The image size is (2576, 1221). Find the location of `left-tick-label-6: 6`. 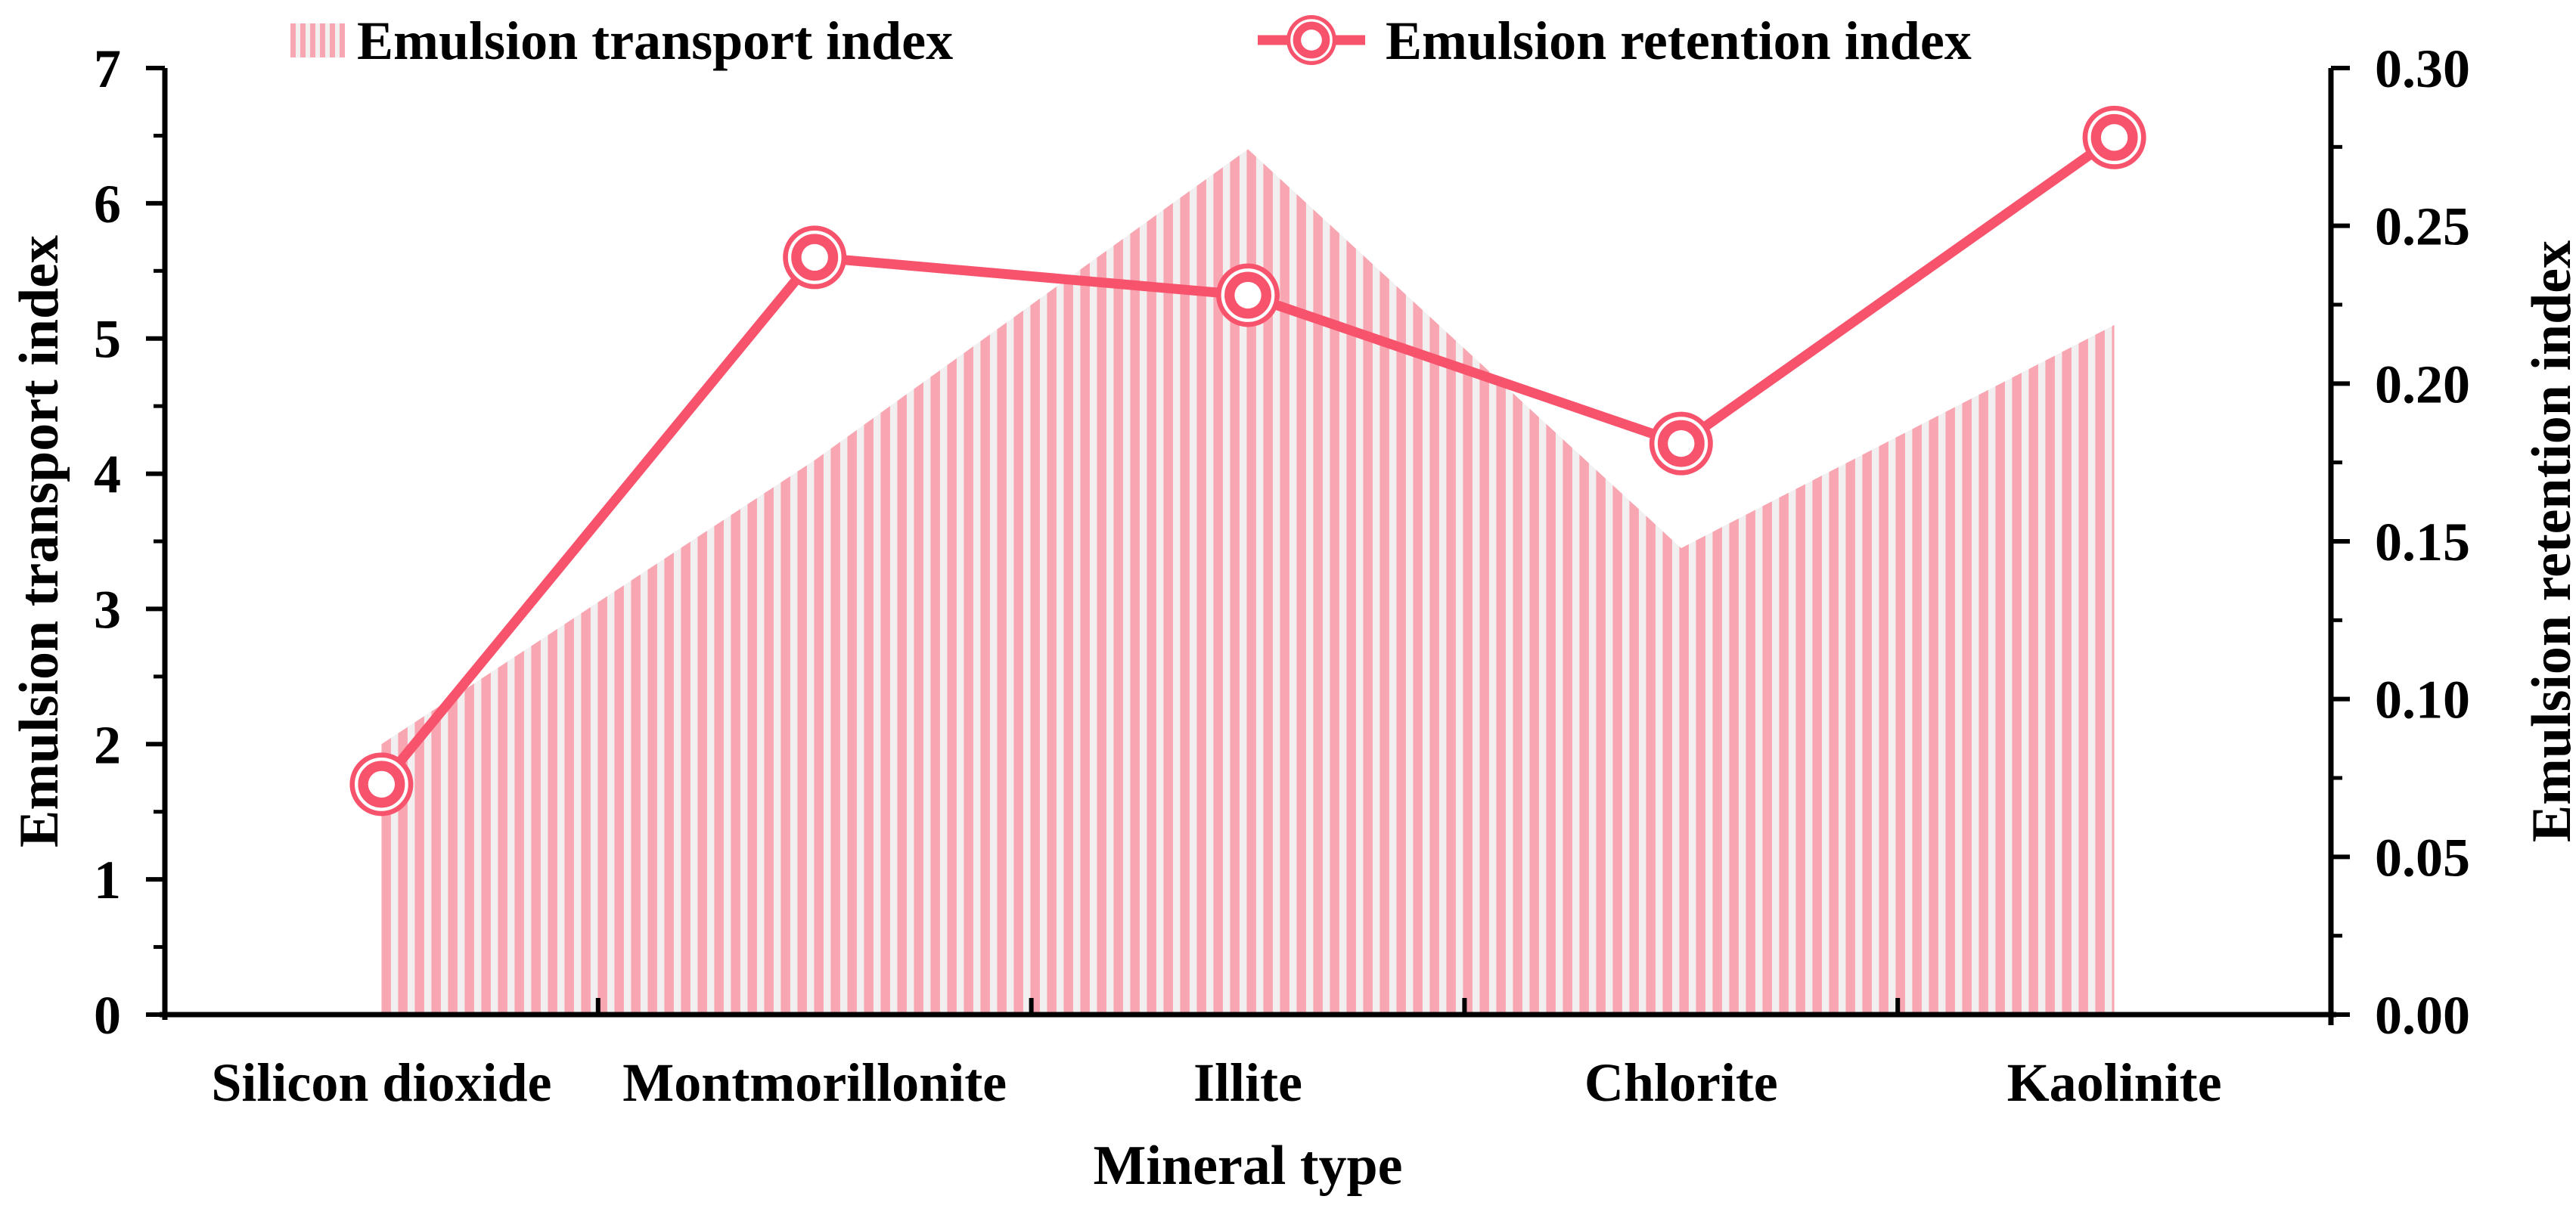

left-tick-label-6: 6 is located at coordinates (107, 204).